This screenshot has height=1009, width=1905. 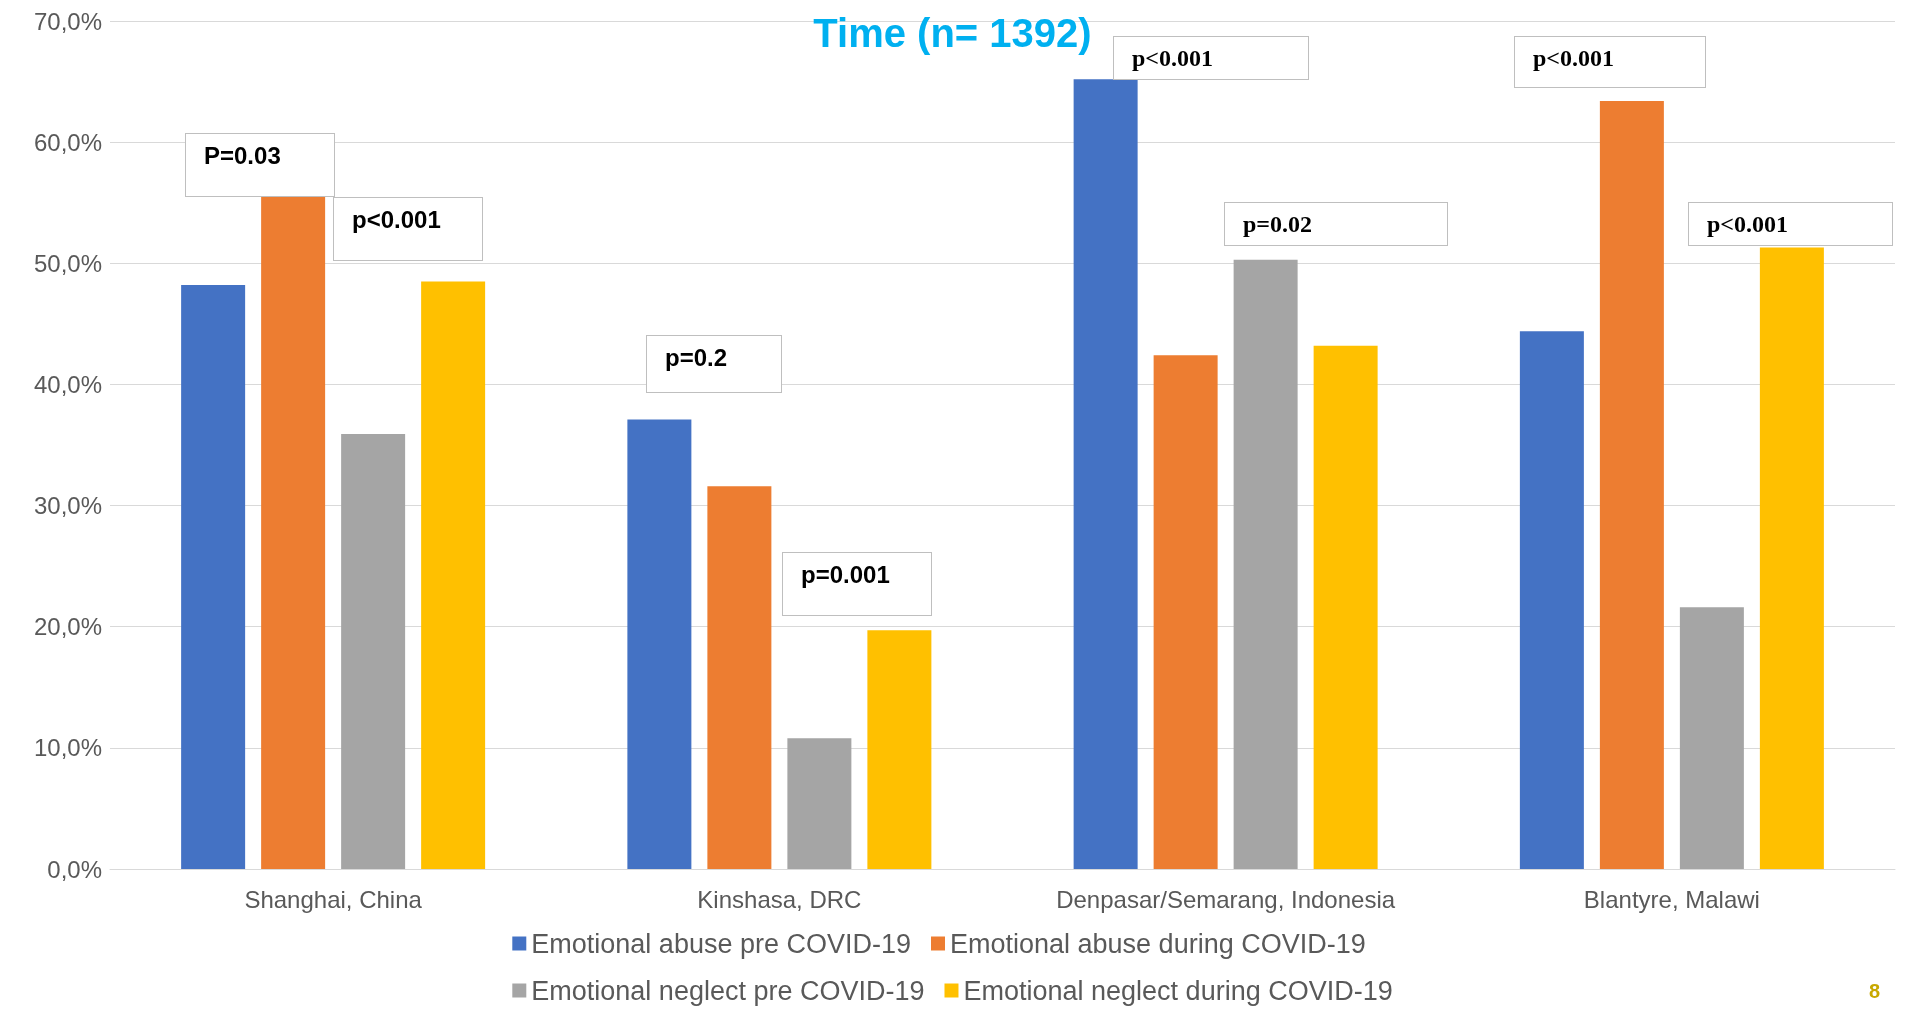 I want to click on label-frame: p=0.001, so click(x=857, y=584).